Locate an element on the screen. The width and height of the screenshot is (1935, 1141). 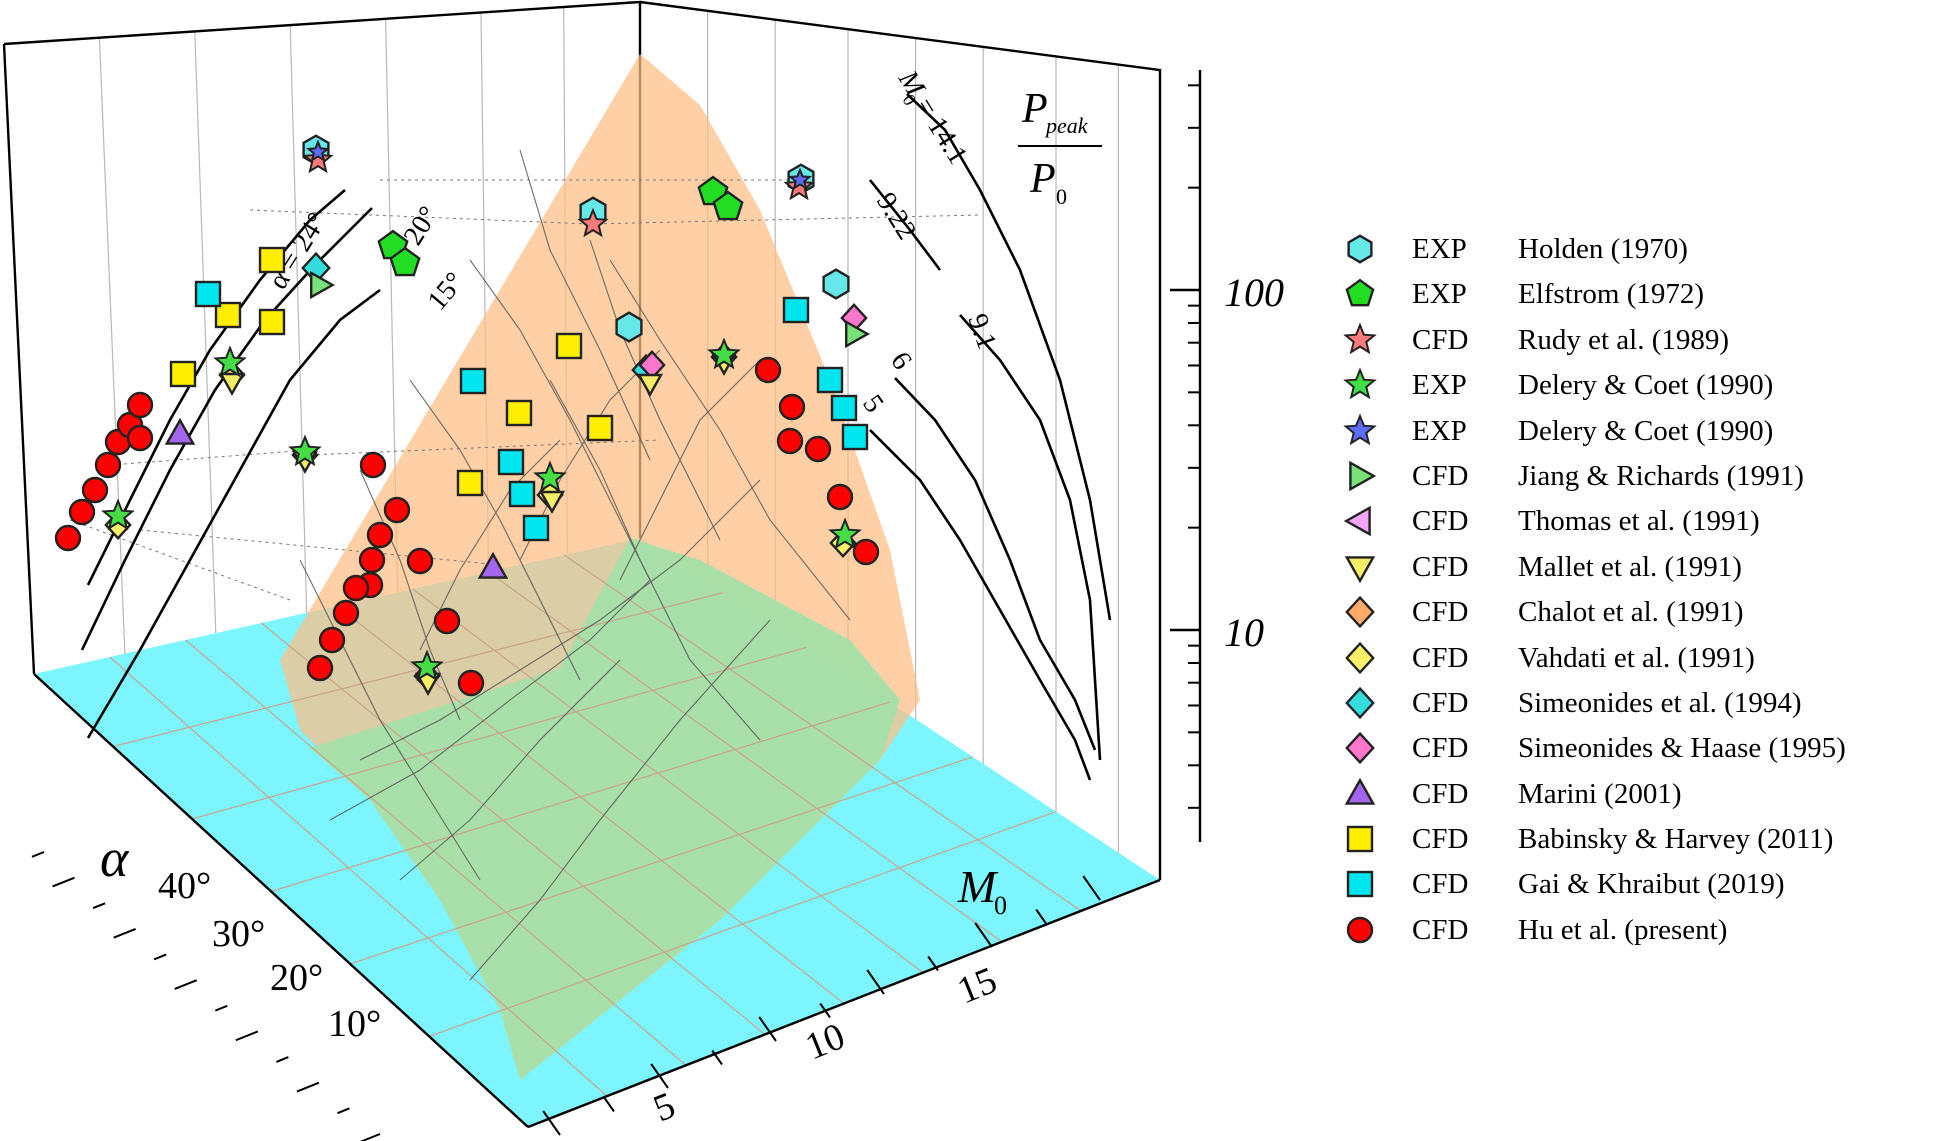
legend-name: Gai & Khraibut (2019) is located at coordinates (1651, 884).